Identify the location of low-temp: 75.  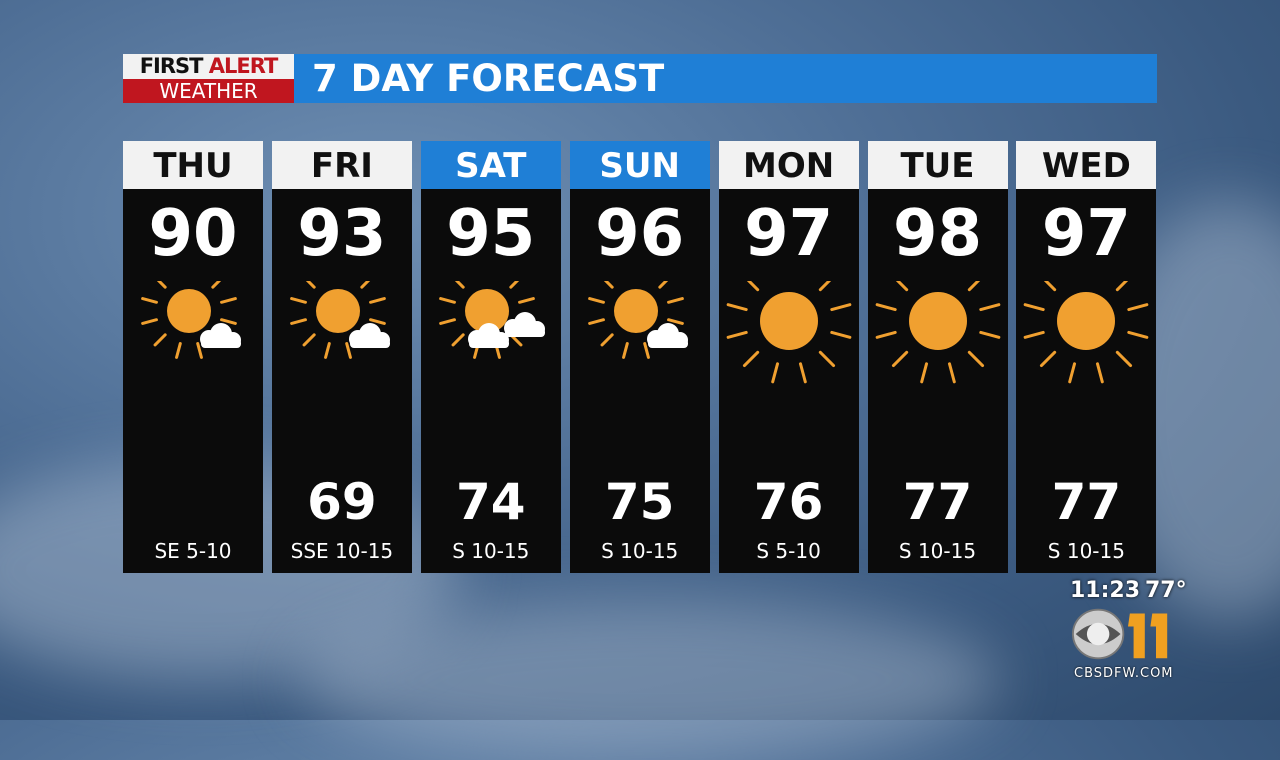
(639, 502).